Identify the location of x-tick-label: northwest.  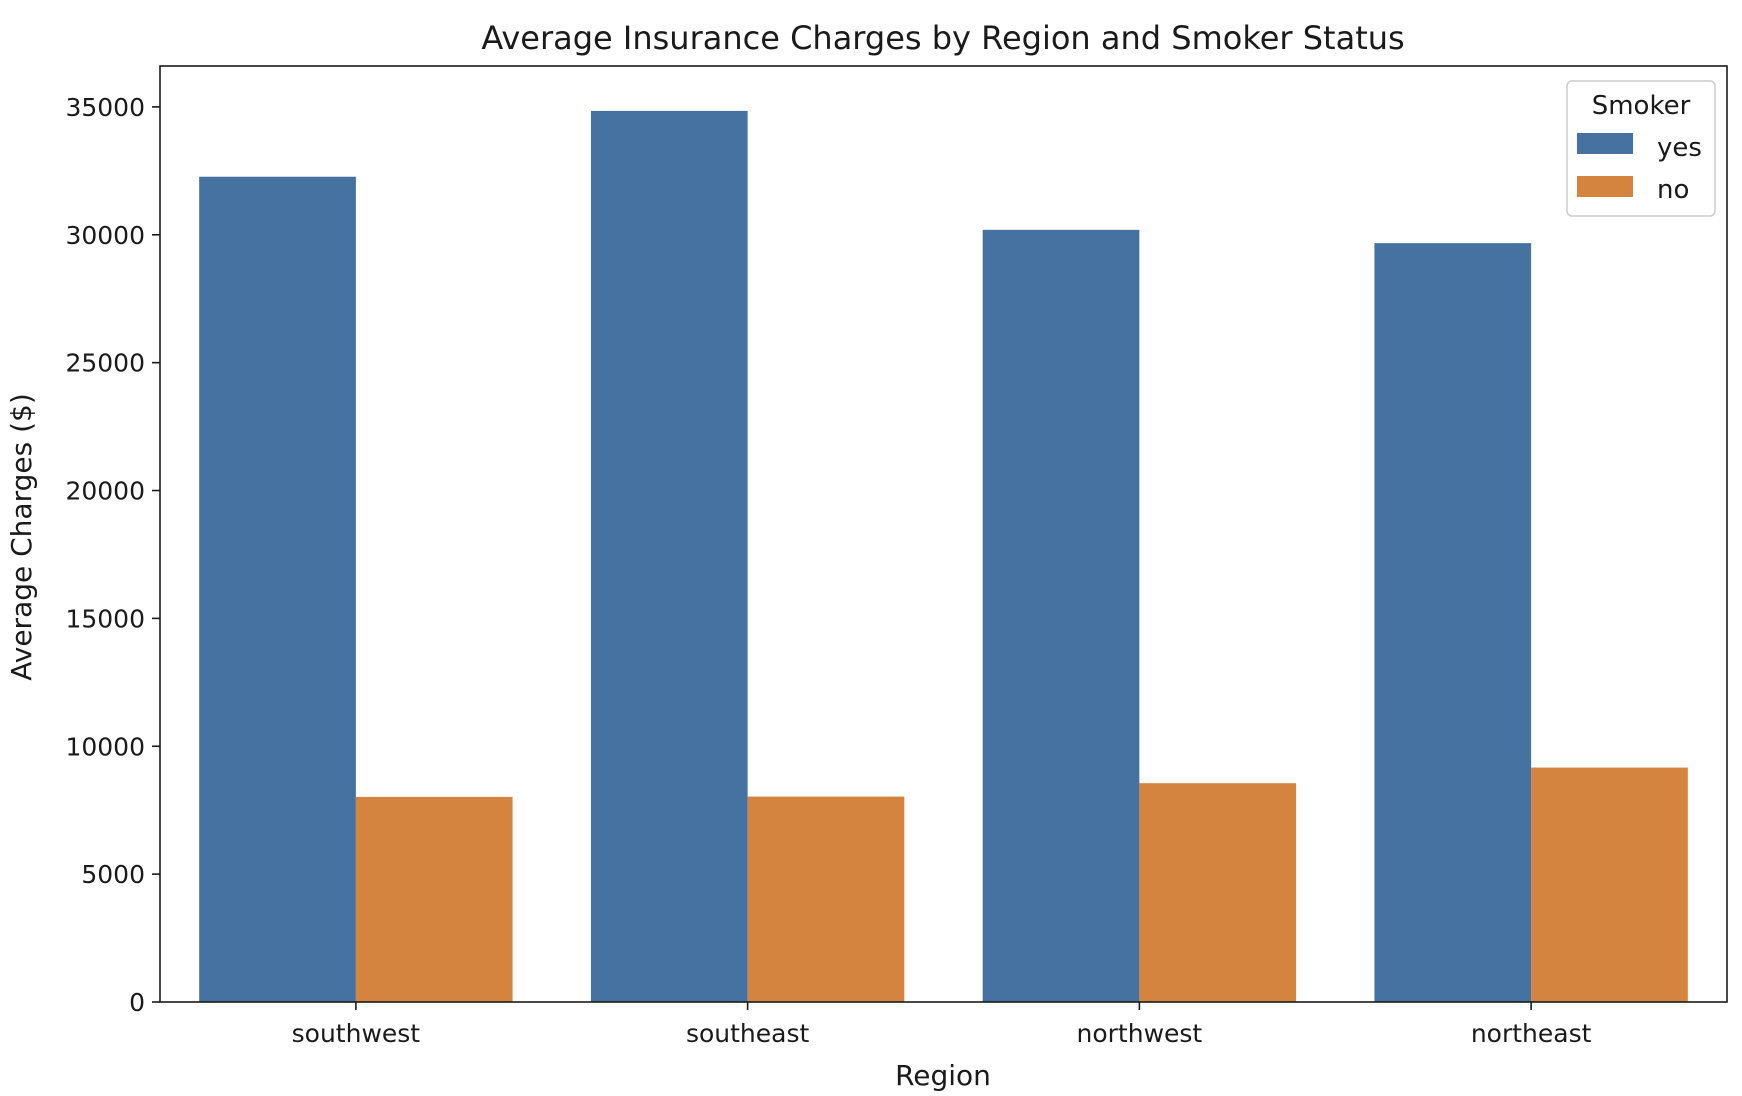
(1140, 1033).